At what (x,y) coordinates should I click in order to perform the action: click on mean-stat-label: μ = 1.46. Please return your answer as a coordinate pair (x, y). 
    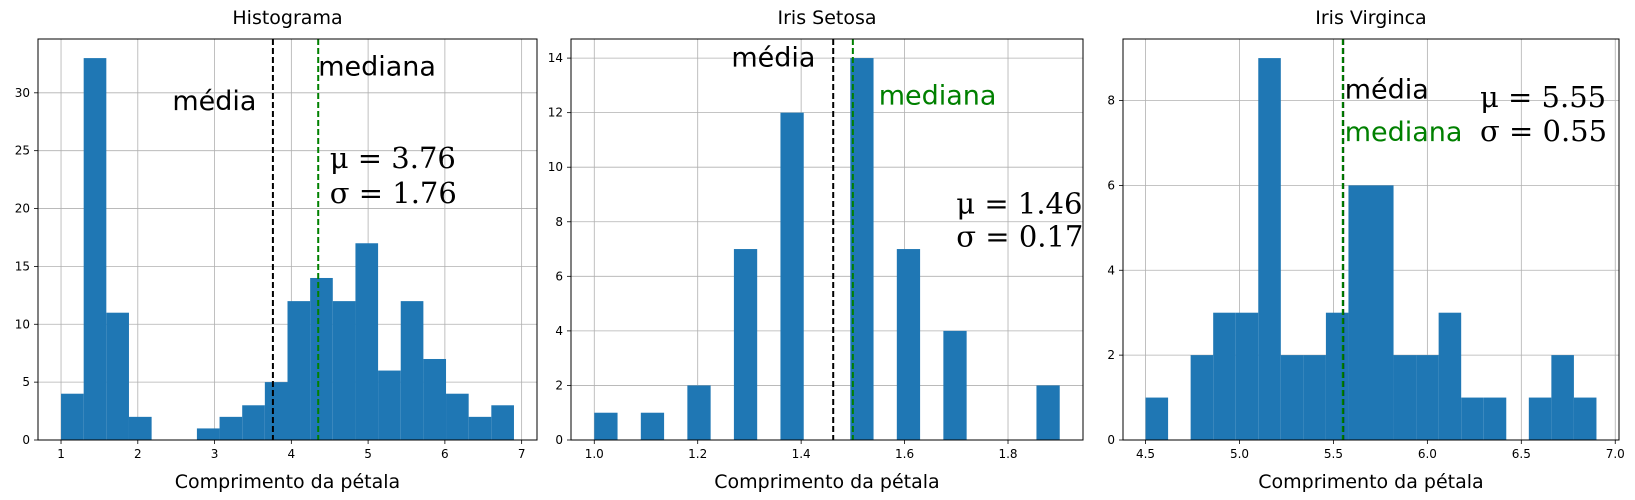
    Looking at the image, I should click on (1019, 204).